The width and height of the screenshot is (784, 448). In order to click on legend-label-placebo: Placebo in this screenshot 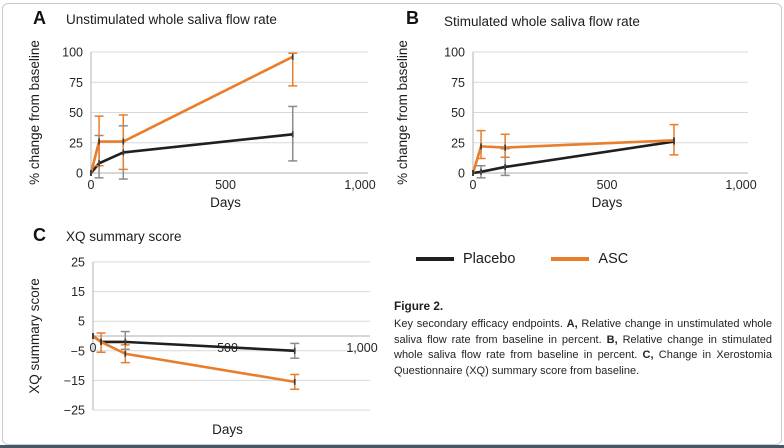, I will do `click(489, 259)`.